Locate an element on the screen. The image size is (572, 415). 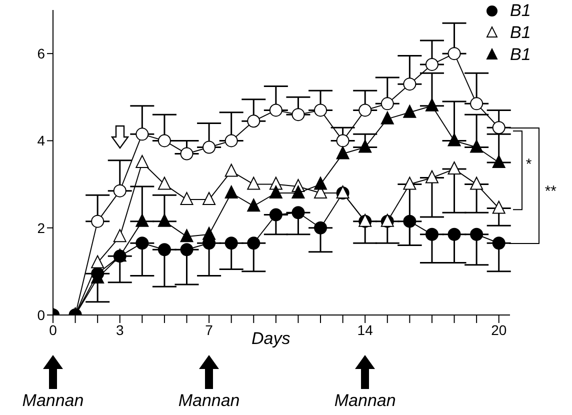
x-tick-label: 3 is located at coordinates (120, 330).